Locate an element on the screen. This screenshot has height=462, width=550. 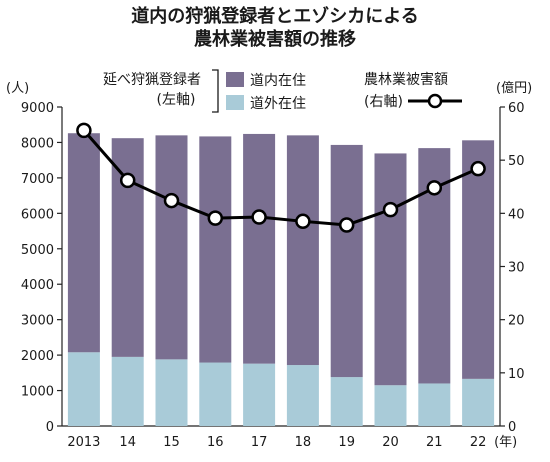
x-tick-label: 2013 is located at coordinates (83, 442).